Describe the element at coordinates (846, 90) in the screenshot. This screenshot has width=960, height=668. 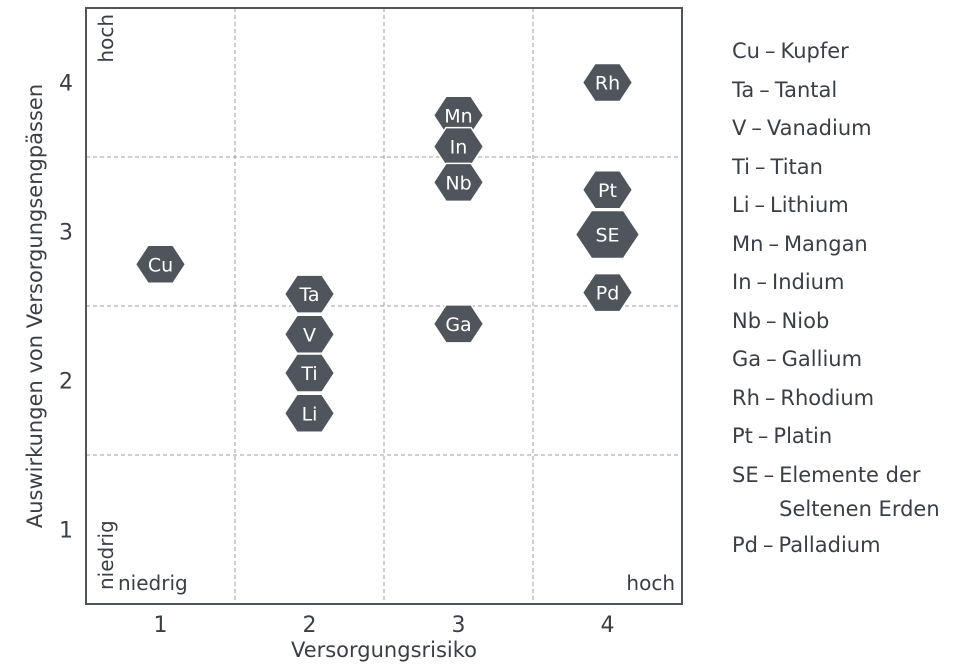
I see `legend-item-ta: Ta – Tantal` at that location.